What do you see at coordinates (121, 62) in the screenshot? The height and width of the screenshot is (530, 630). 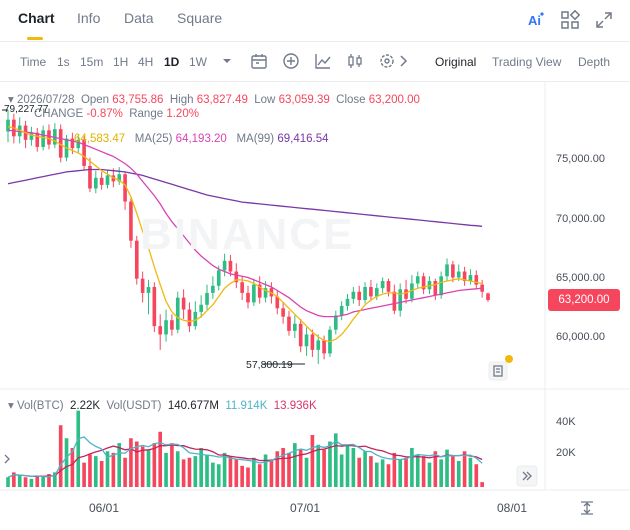 I see `timeframe-1h: 1H` at bounding box center [121, 62].